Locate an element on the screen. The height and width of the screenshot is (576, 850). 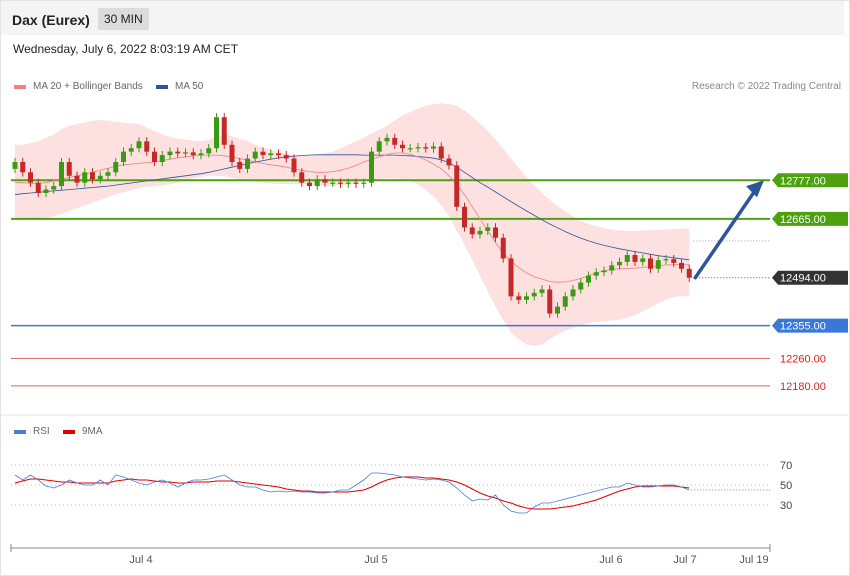
rsi-ma9-line is located at coordinates (352, 493).